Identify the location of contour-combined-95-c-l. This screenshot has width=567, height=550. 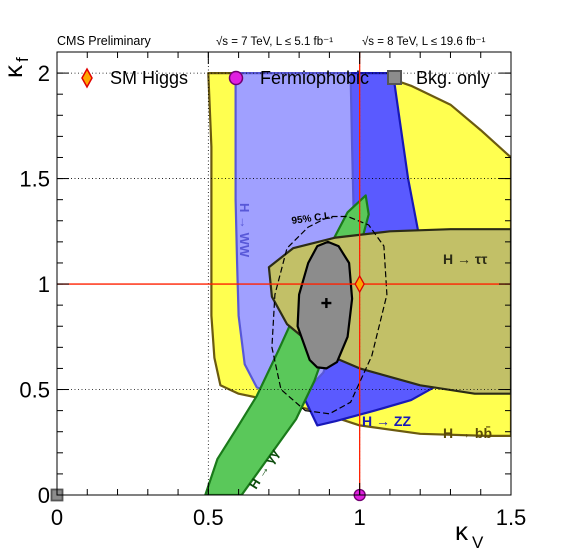
(329, 315).